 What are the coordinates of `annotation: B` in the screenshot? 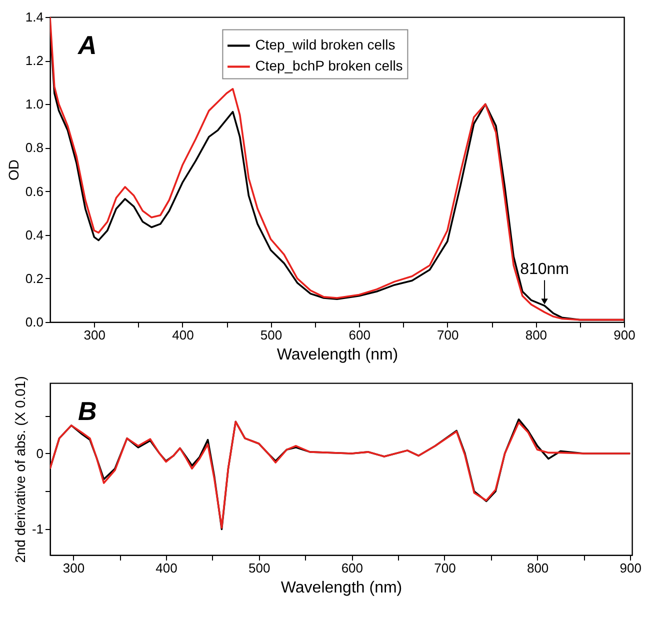 It's located at (87, 411).